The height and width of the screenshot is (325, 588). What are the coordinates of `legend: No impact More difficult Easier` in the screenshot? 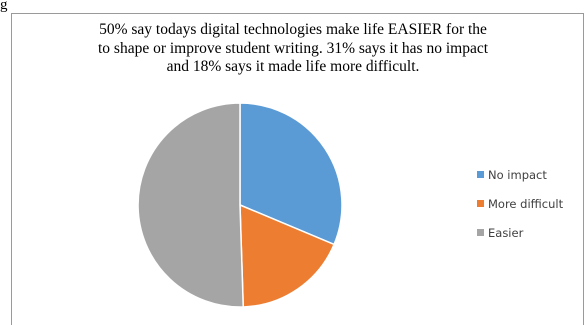 It's located at (520, 211).